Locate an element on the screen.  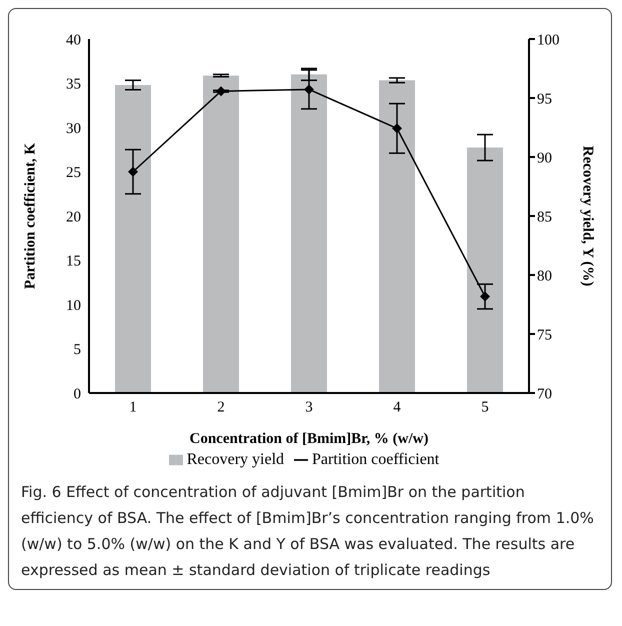
y-tick-label: 35 is located at coordinates (73, 84).